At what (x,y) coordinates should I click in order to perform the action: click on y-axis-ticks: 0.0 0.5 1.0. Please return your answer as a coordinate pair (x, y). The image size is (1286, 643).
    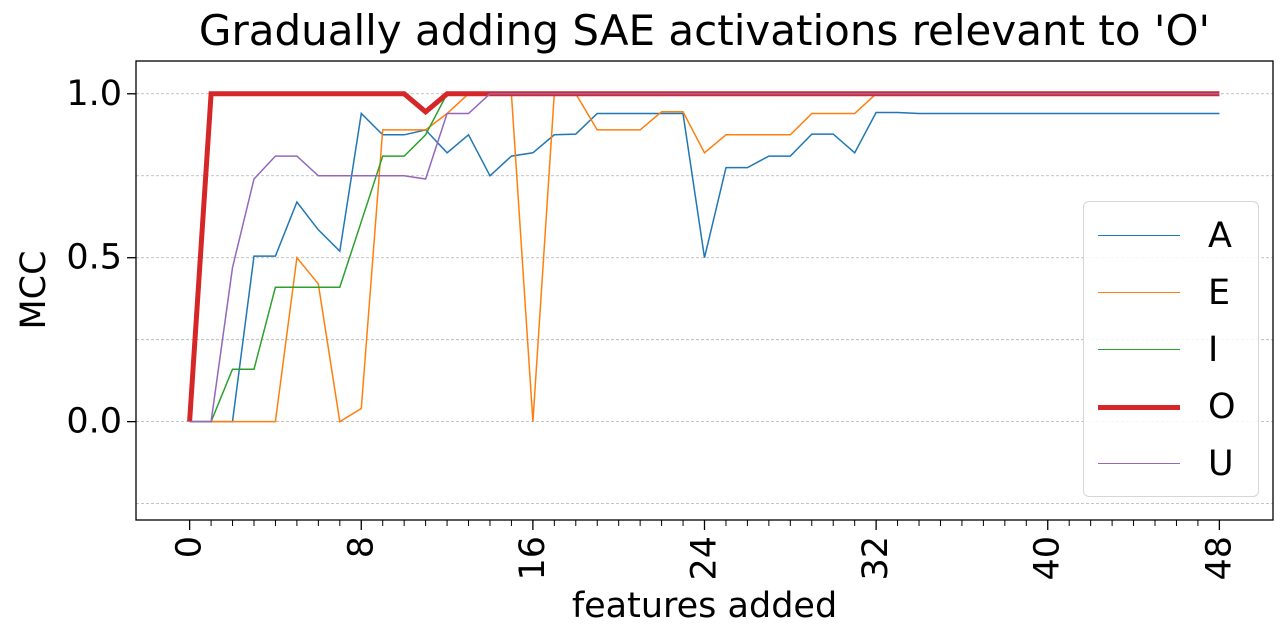
    Looking at the image, I should click on (101, 258).